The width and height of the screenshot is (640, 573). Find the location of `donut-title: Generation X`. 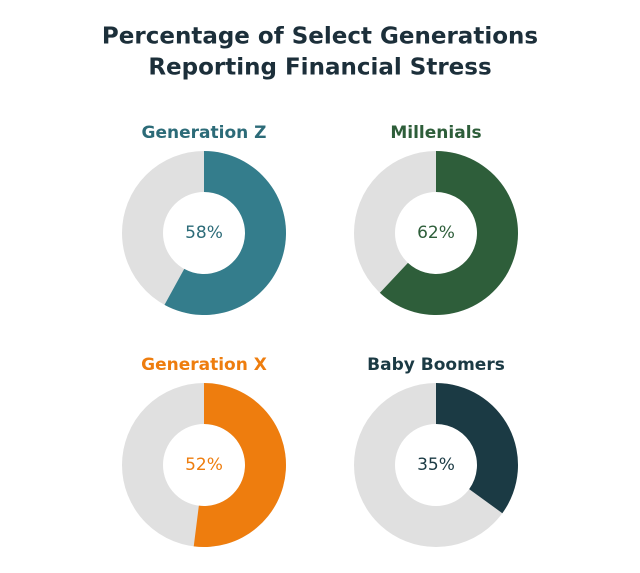

donut-title: Generation X is located at coordinates (204, 365).